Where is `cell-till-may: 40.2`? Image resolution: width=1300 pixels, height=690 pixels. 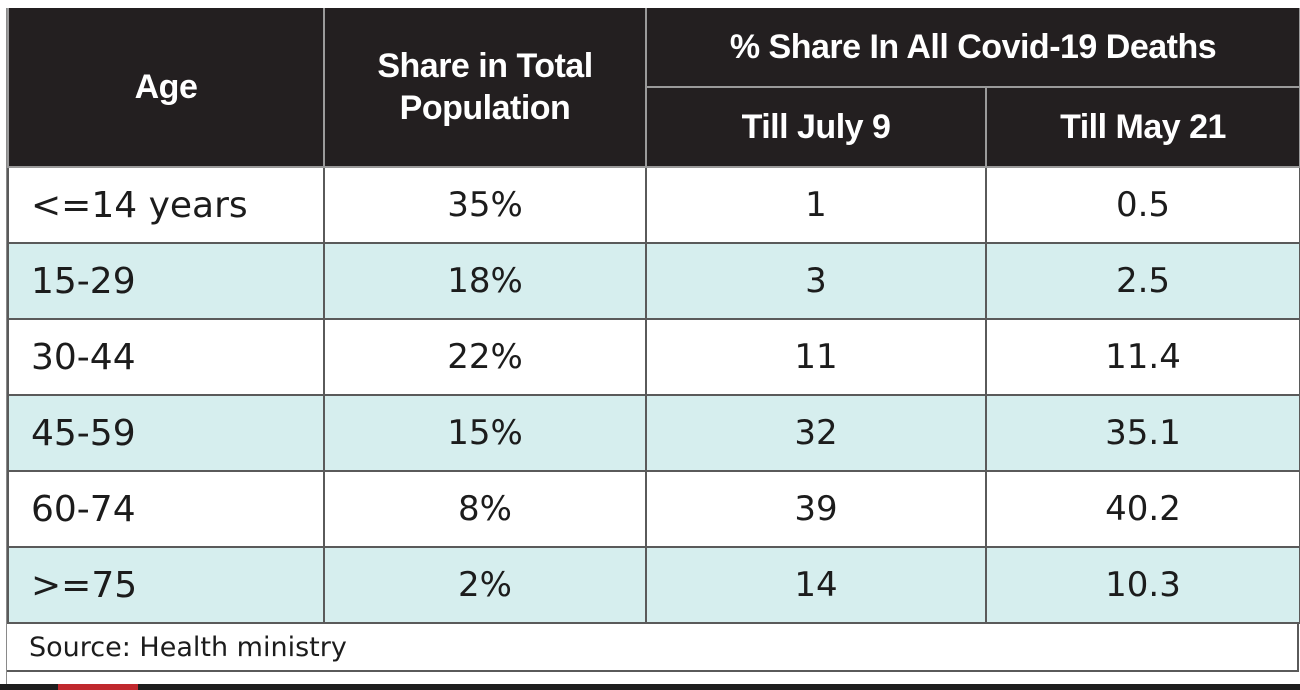
cell-till-may: 40.2 is located at coordinates (1142, 509).